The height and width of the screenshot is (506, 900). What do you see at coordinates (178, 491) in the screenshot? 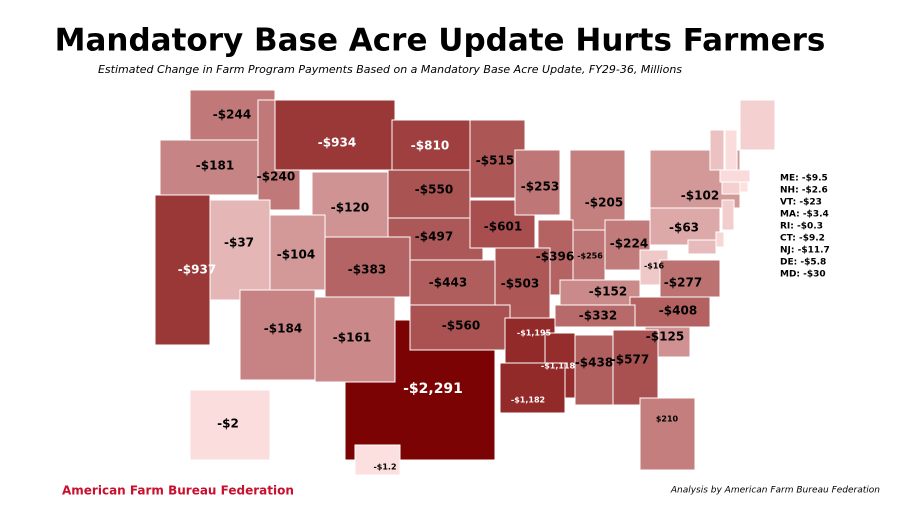
I see `organization: American Farm Bureau Federation` at bounding box center [178, 491].